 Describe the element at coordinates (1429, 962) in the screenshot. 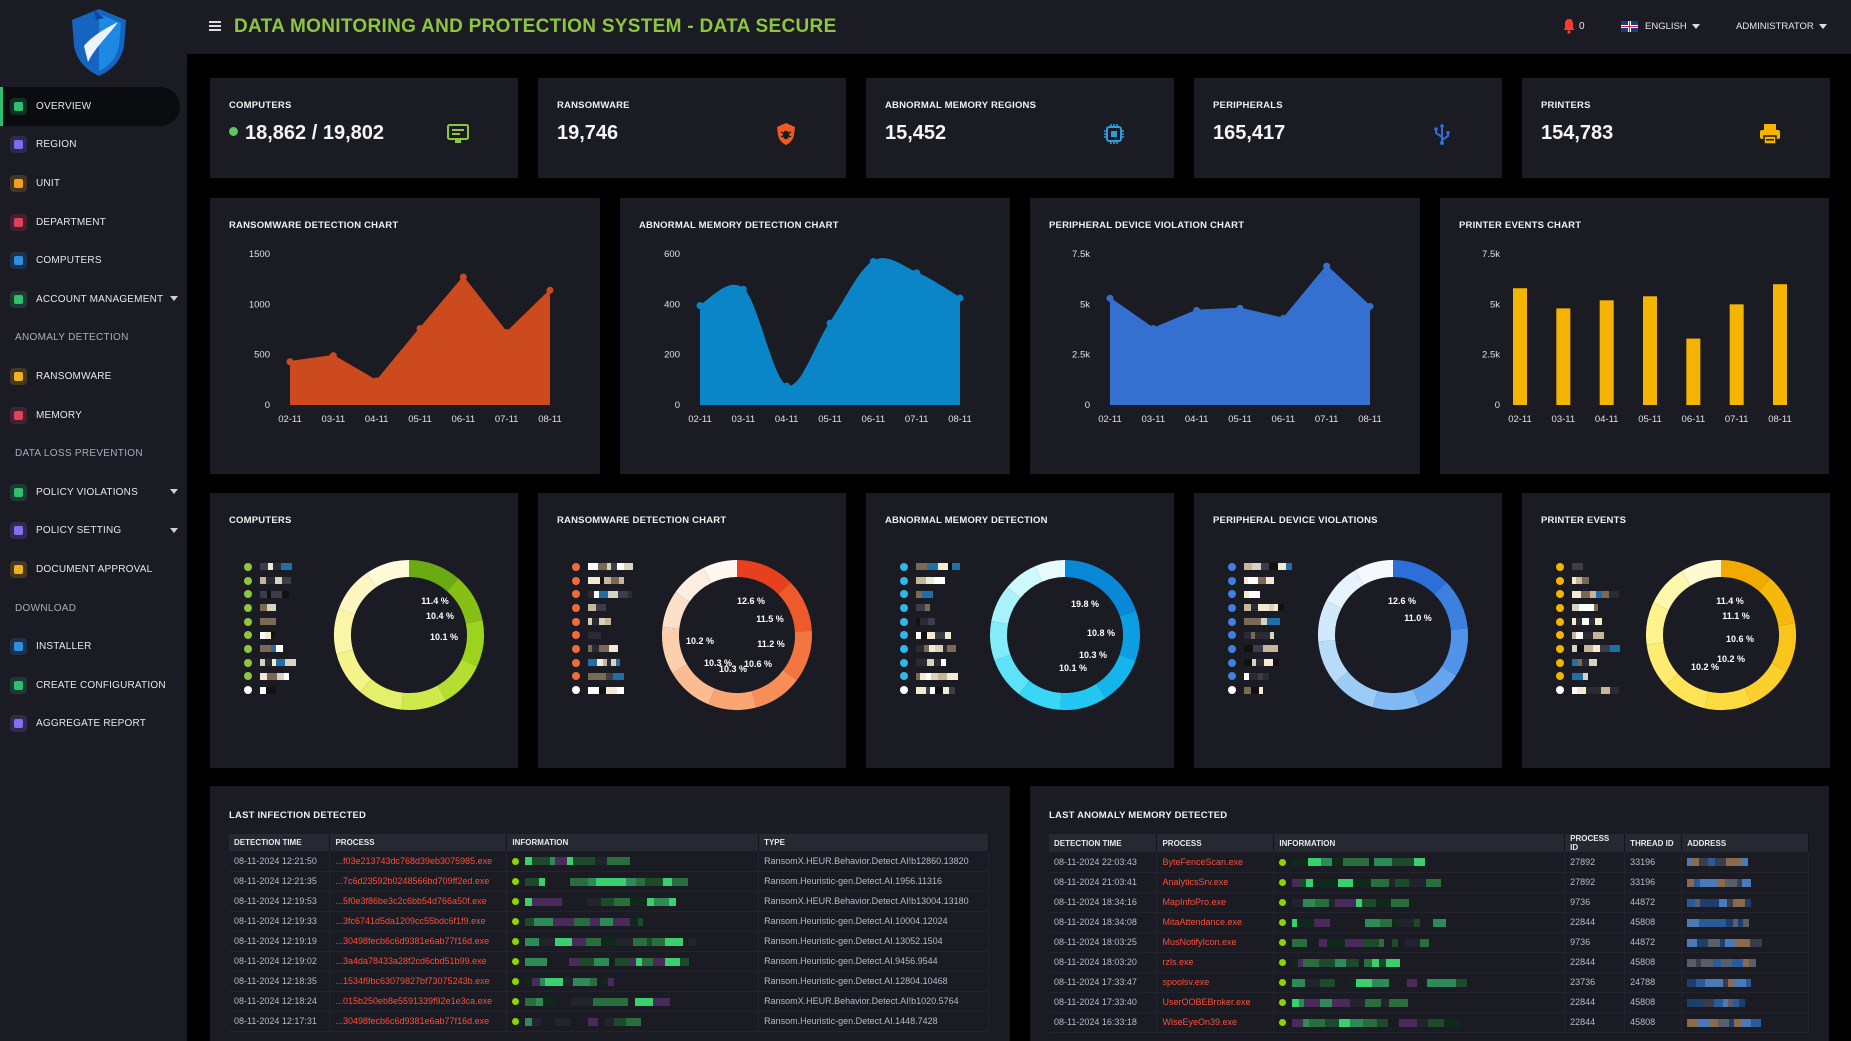

I see `table-row: 08-11-2024 18:03:20 rzls.exe 22844 45808` at that location.